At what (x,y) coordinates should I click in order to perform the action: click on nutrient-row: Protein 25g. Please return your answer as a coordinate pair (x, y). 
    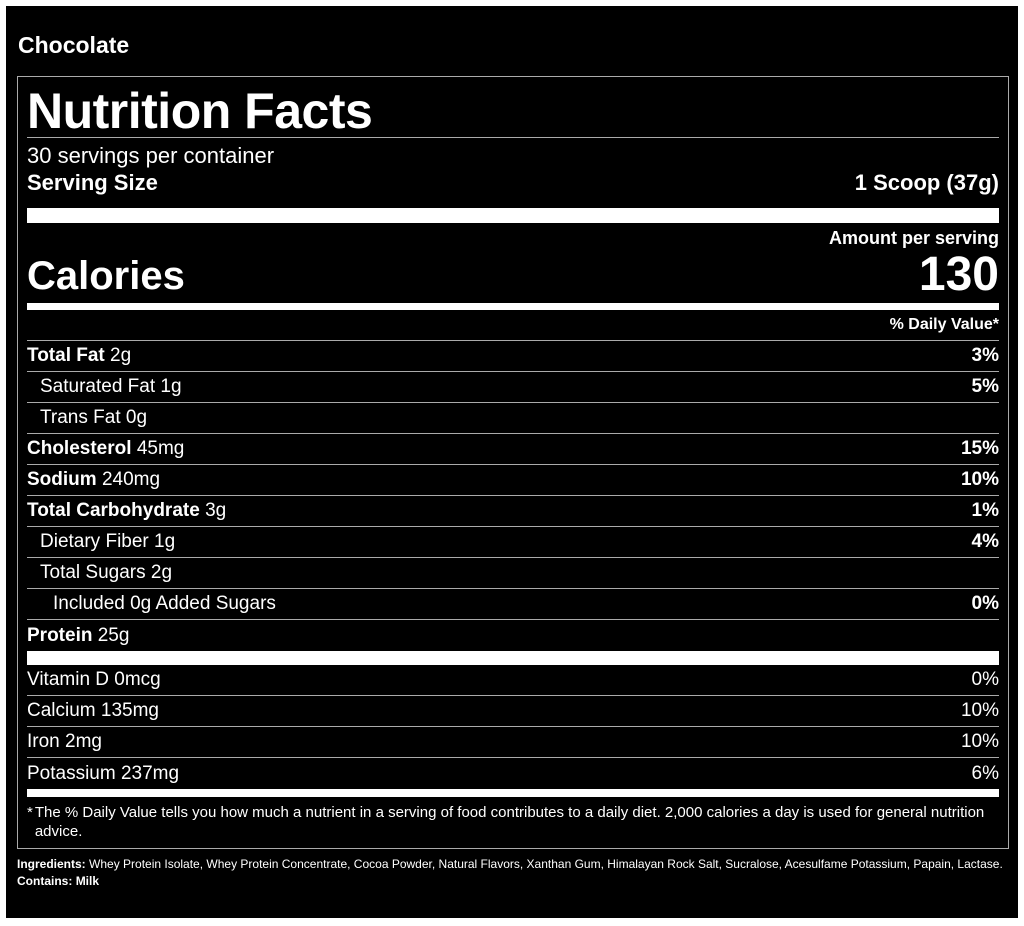
    Looking at the image, I should click on (513, 635).